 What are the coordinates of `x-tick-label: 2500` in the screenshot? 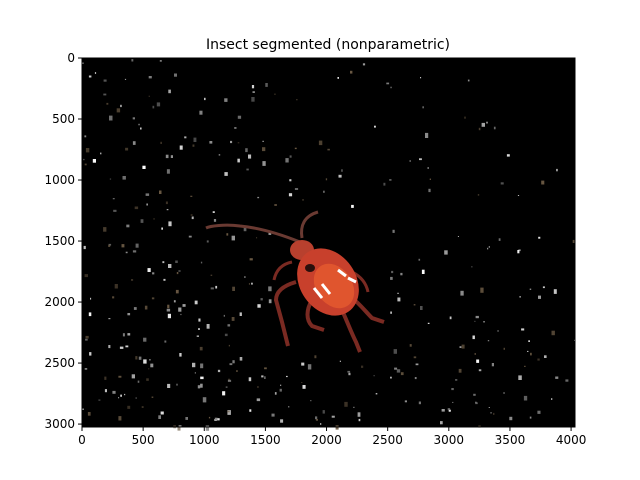 It's located at (387, 440).